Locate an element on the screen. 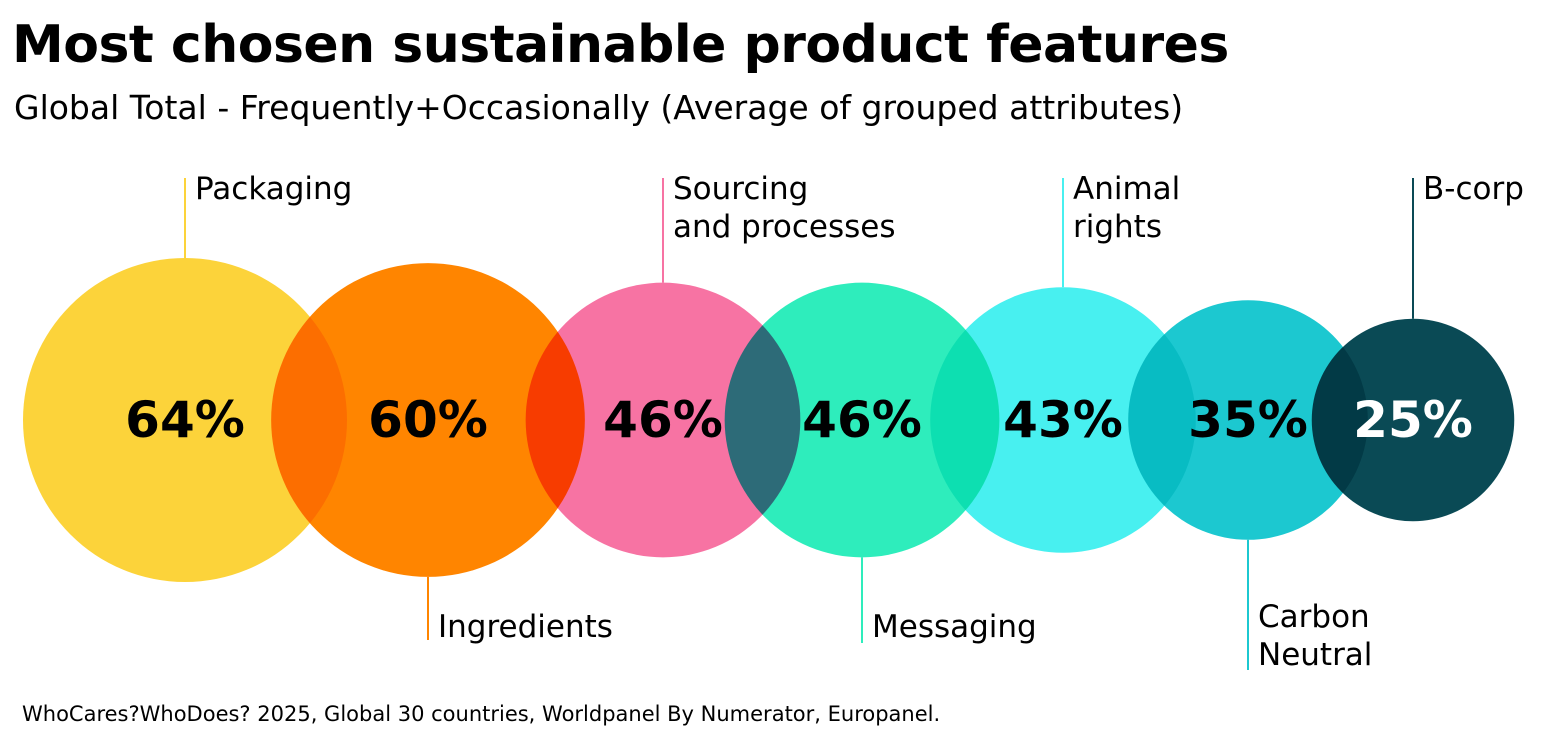 This screenshot has height=737, width=1566. bubble-sourcing-and-processes is located at coordinates (663, 420).